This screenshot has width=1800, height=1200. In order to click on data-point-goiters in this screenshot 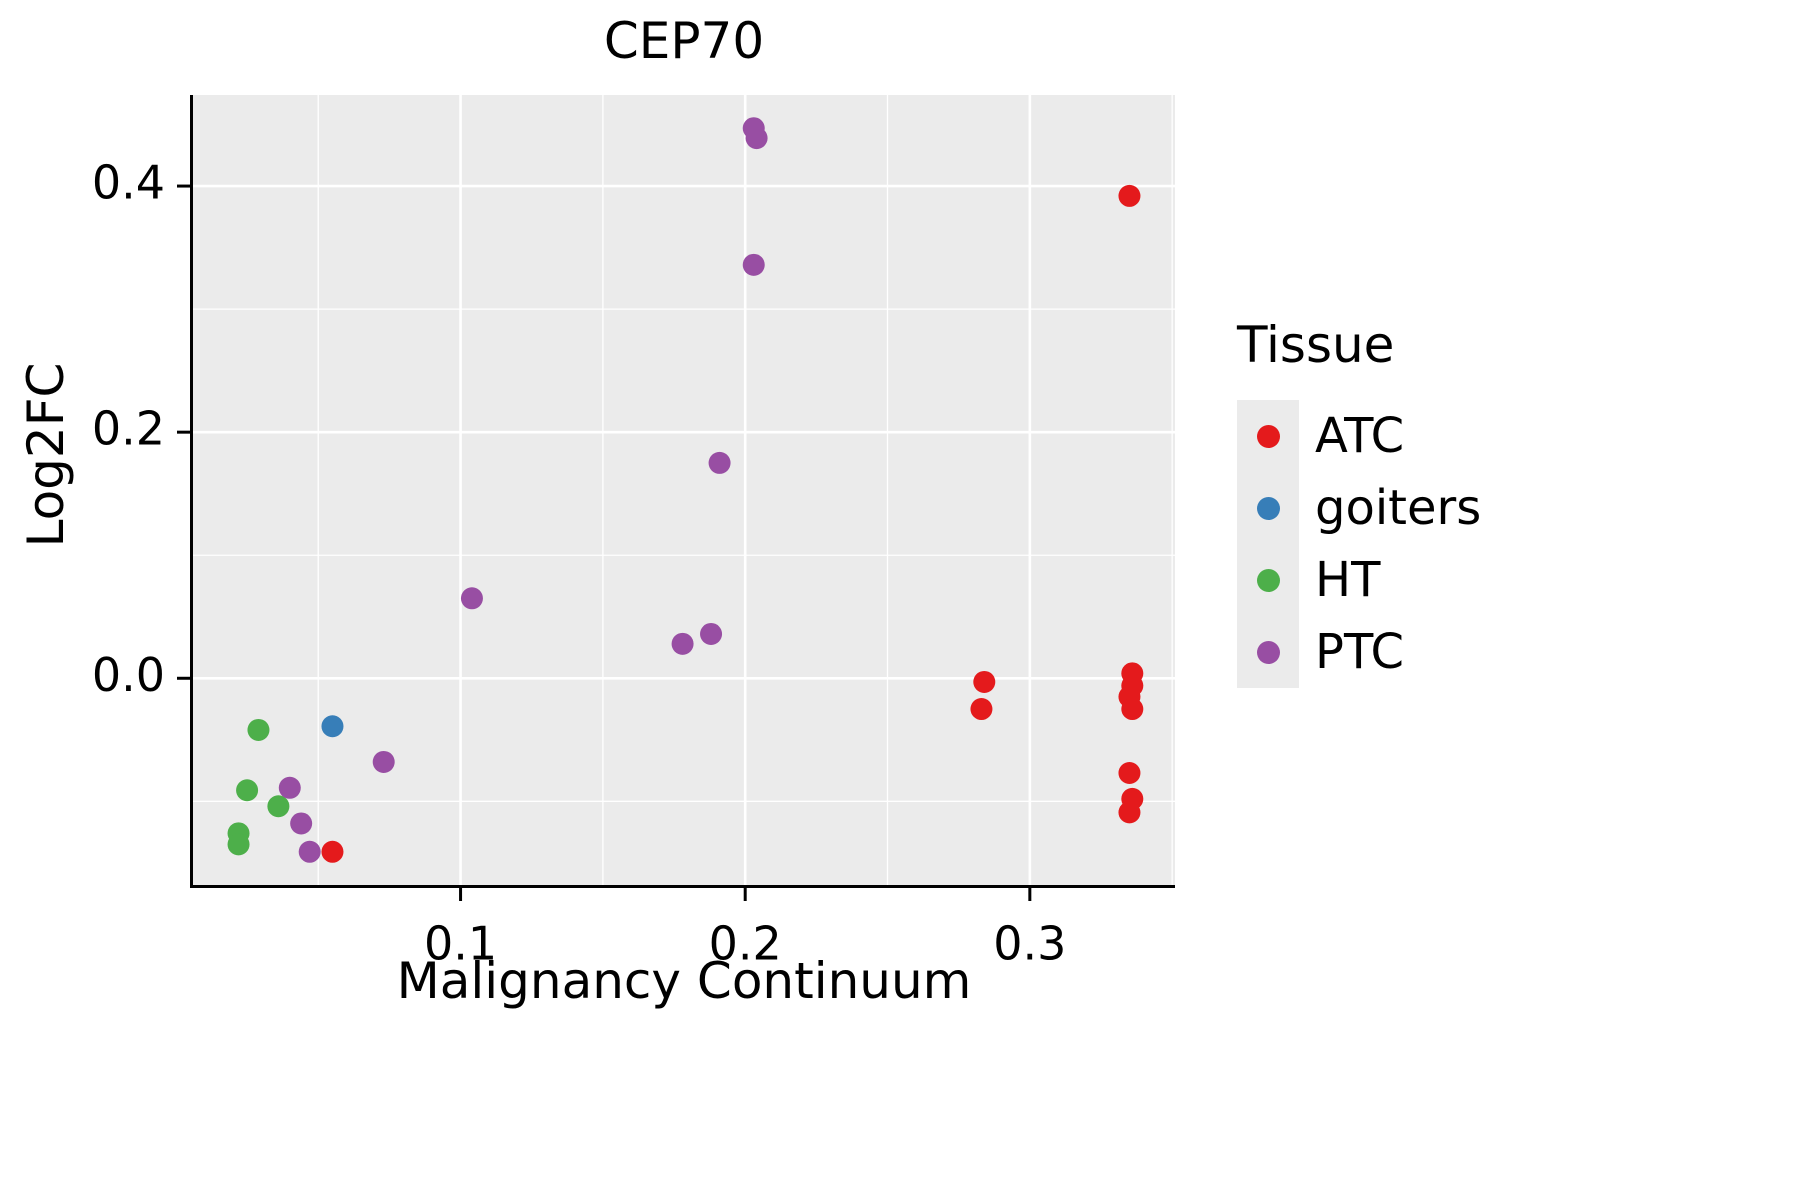, I will do `click(332, 726)`.